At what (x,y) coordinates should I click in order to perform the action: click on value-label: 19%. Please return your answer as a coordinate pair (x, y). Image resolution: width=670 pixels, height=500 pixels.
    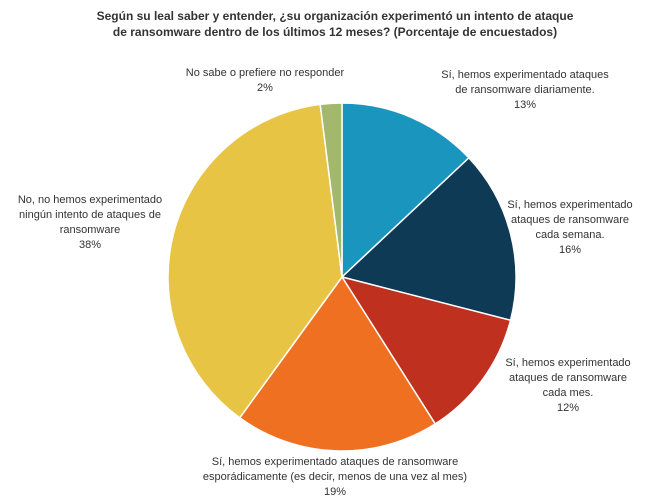
    Looking at the image, I should click on (335, 492).